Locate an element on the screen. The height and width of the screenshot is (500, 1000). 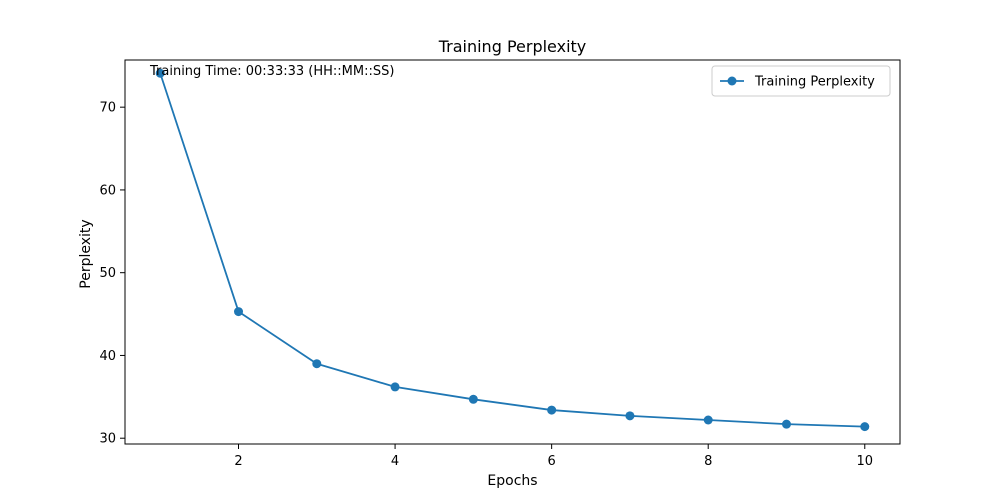
y-tick-label: 70 is located at coordinates (107, 108).